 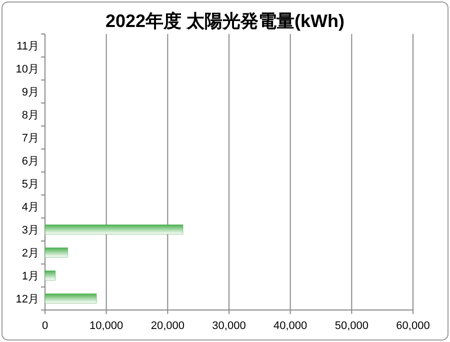 What do you see at coordinates (225, 21) in the screenshot?
I see `title: 2022年度 太陽光発電量(kWh)` at bounding box center [225, 21].